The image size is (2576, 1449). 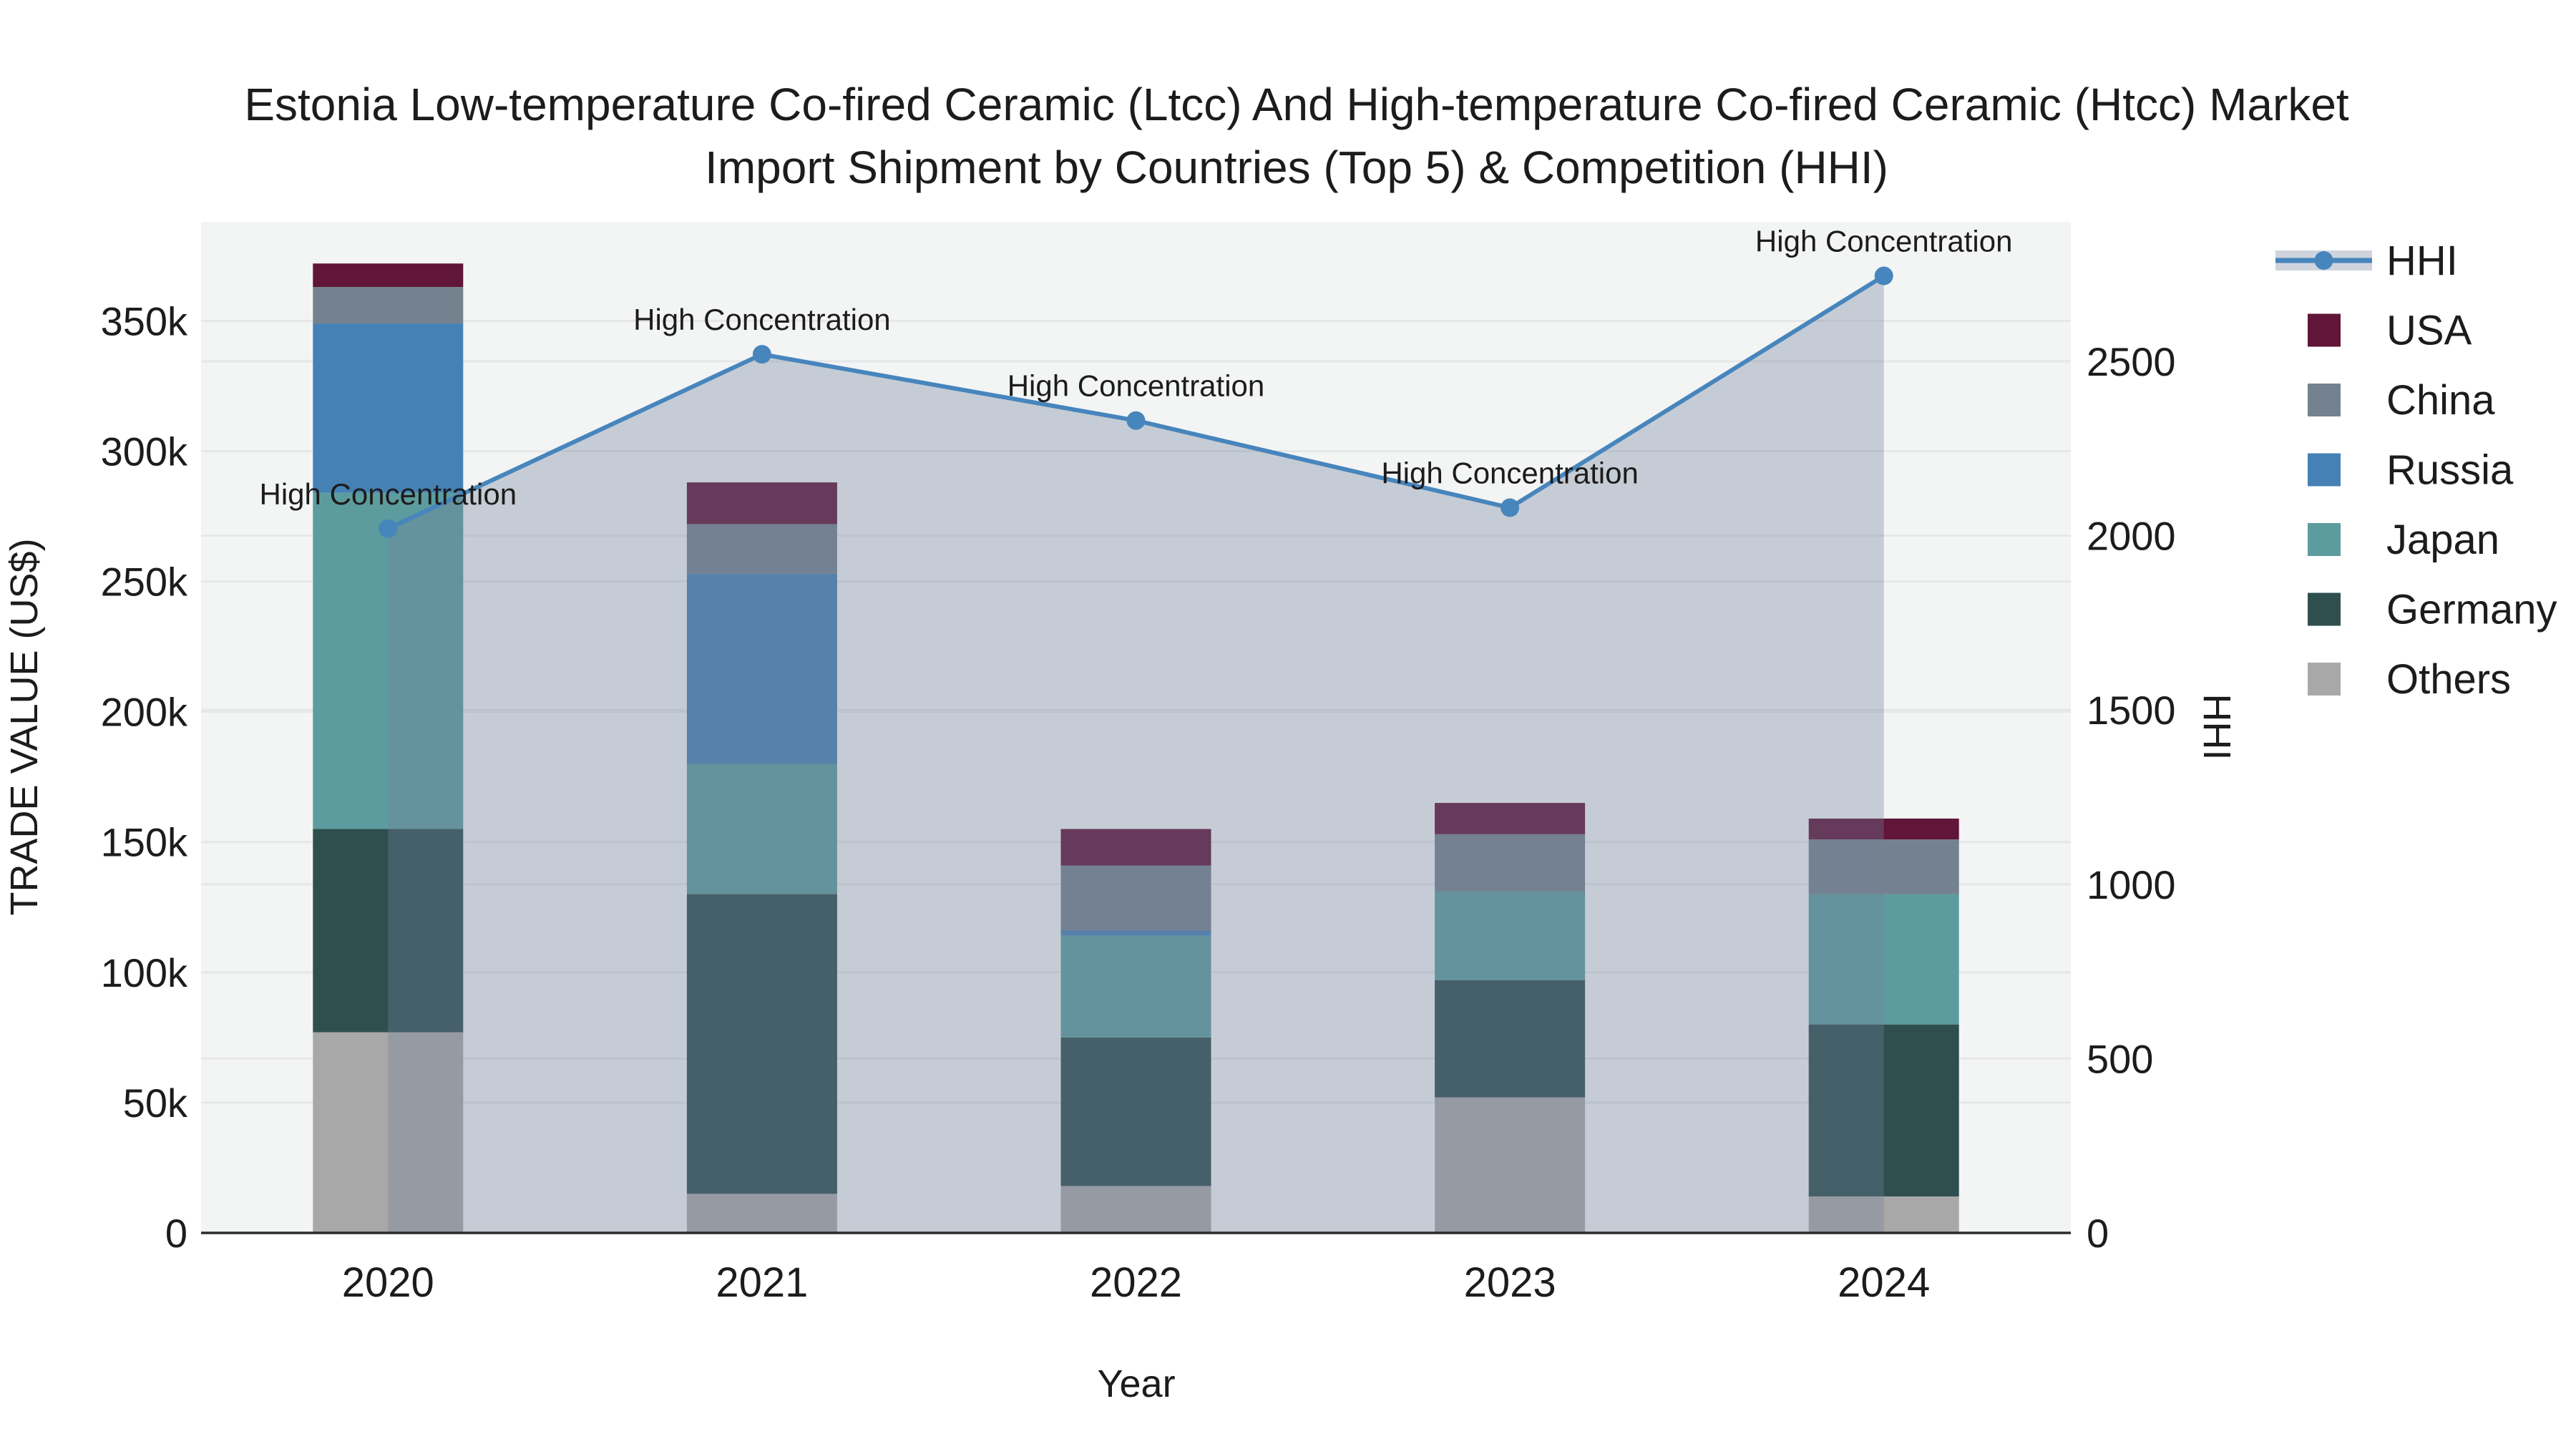 I want to click on legend-item-russia: Russia, so click(x=2410, y=470).